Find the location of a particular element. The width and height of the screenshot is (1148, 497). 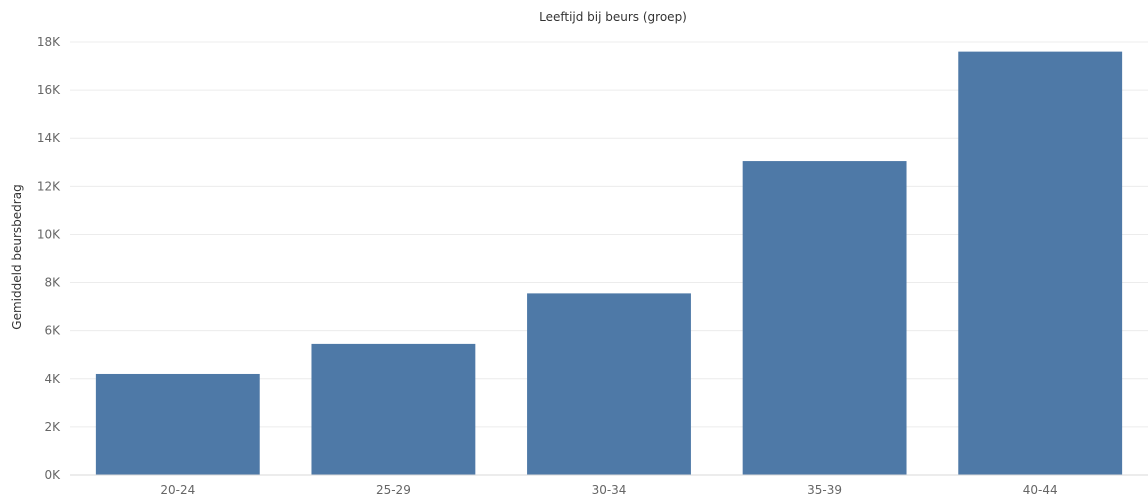

y-tick-label: 8K is located at coordinates (52, 283).